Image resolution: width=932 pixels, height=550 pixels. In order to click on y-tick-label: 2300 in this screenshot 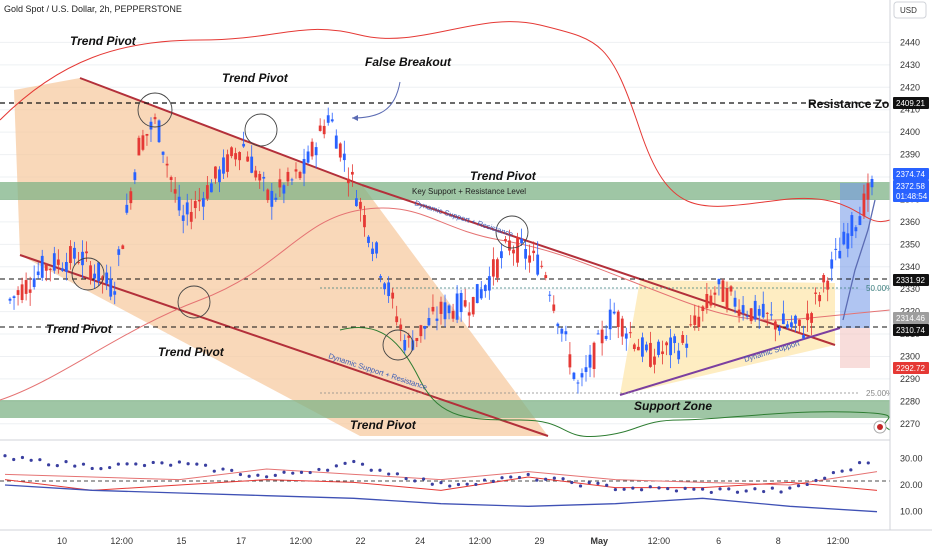, I will do `click(910, 356)`.